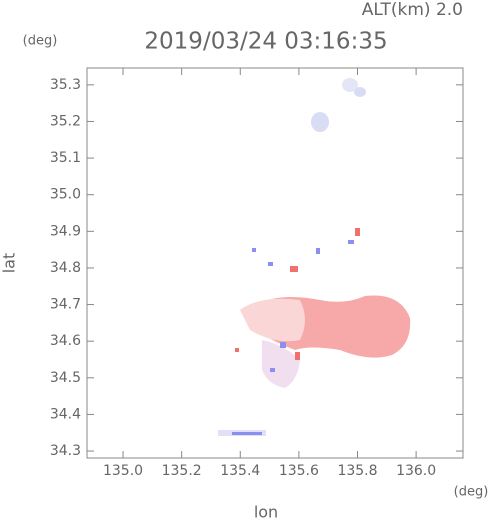 This screenshot has width=491, height=525. I want to click on y-tick-label: 34.5, so click(65, 378).